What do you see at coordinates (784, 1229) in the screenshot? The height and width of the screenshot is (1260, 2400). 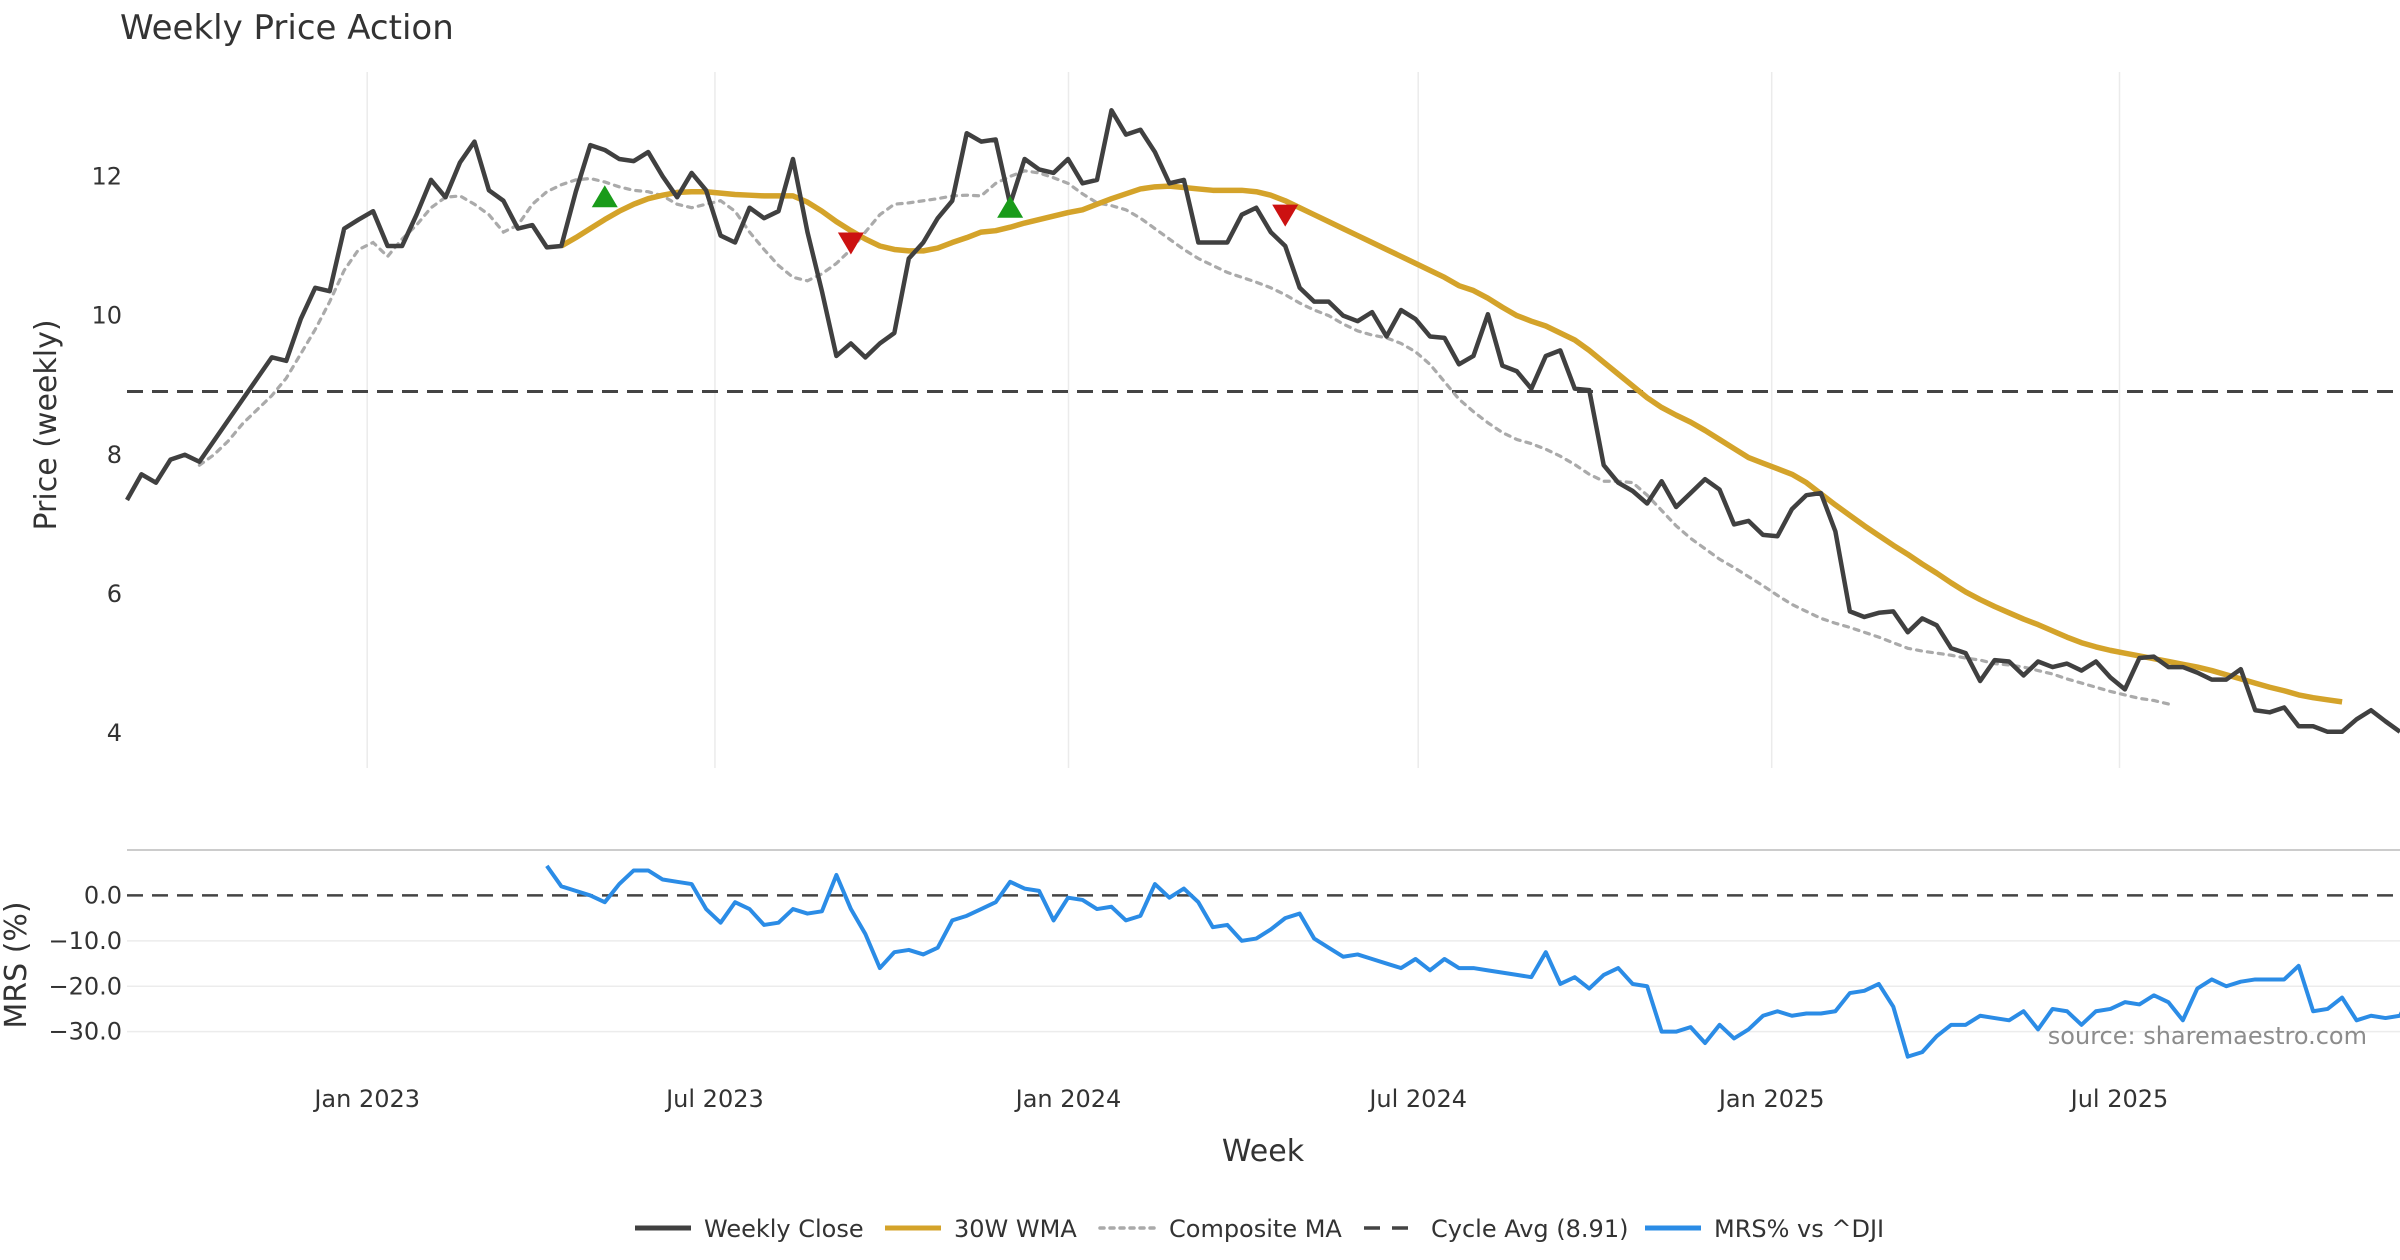 I see `legend-label: Weekly Close` at bounding box center [784, 1229].